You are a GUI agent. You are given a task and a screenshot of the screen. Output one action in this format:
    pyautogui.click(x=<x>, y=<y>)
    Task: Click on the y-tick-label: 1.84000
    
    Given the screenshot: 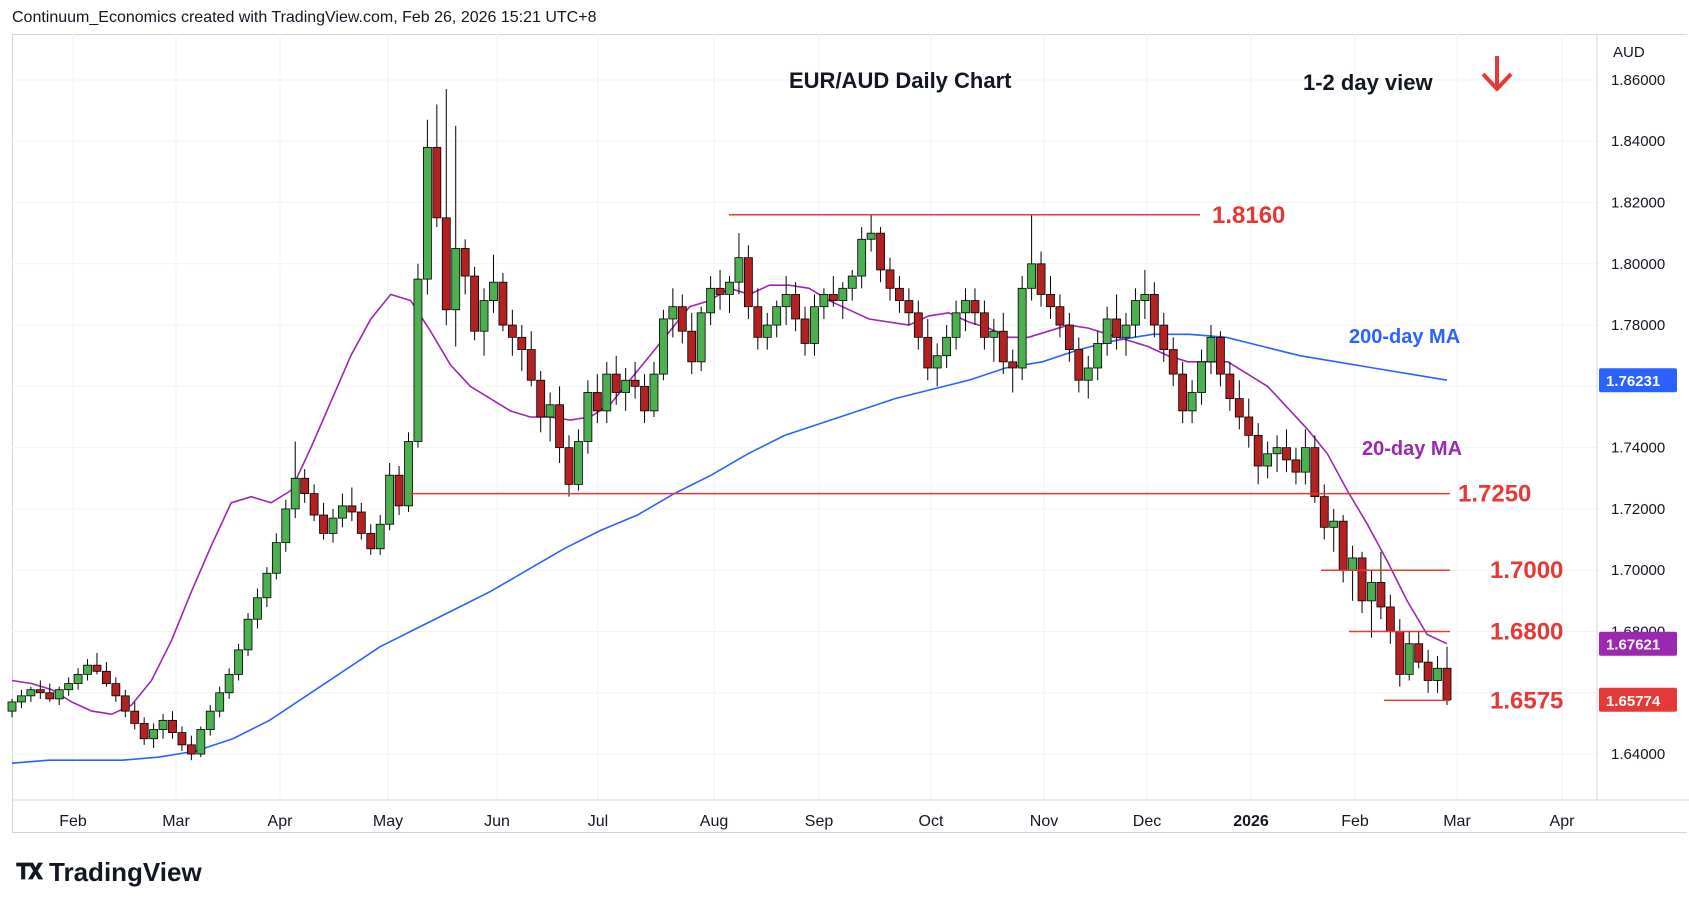 What is the action you would take?
    pyautogui.click(x=1638, y=141)
    